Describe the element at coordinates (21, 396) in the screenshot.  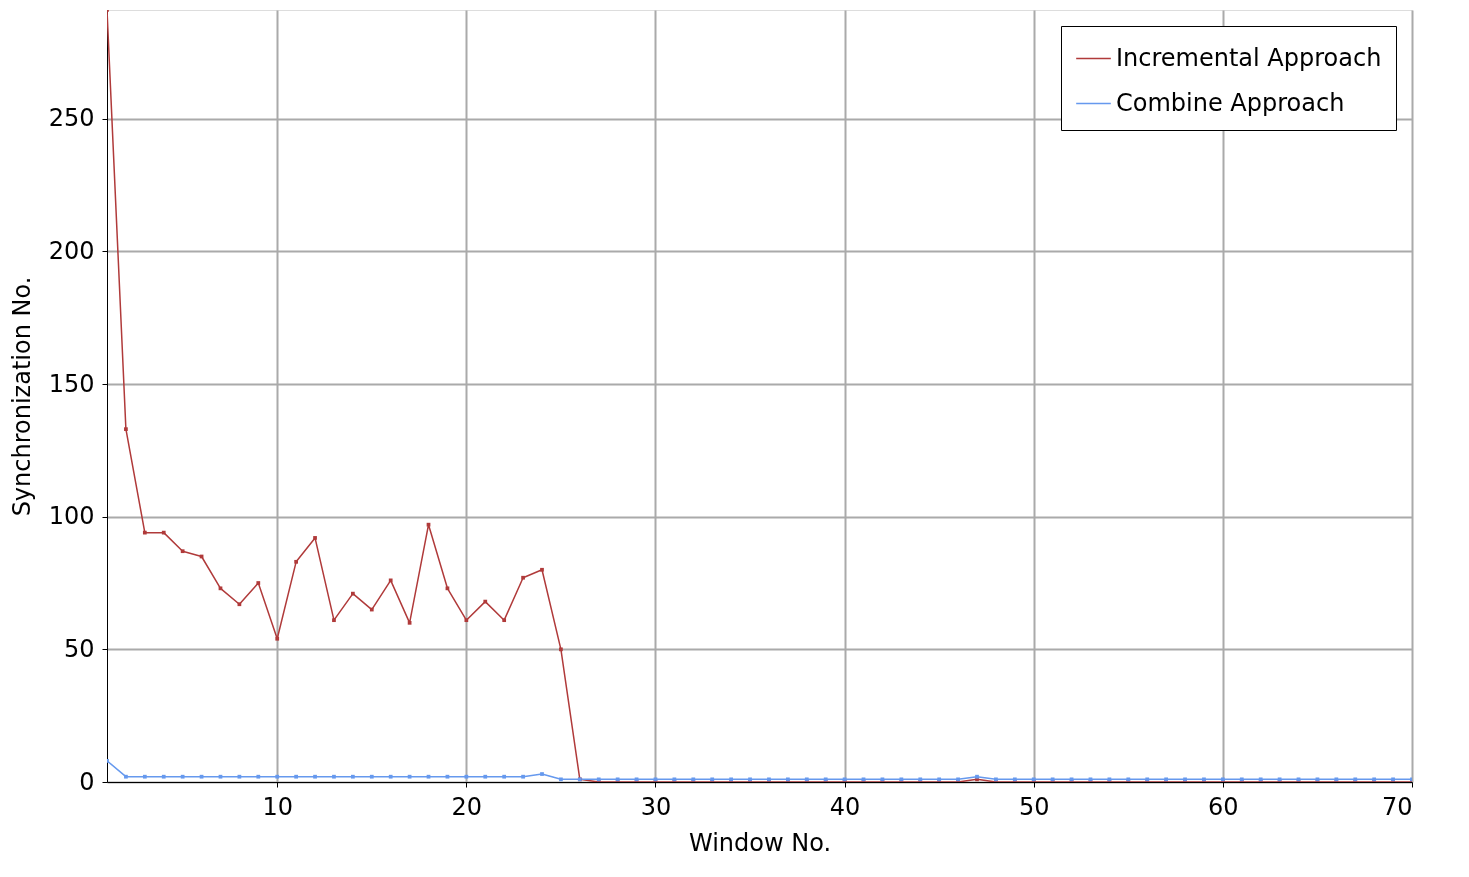
I see `y-axis-title: Synchronization No.` at that location.